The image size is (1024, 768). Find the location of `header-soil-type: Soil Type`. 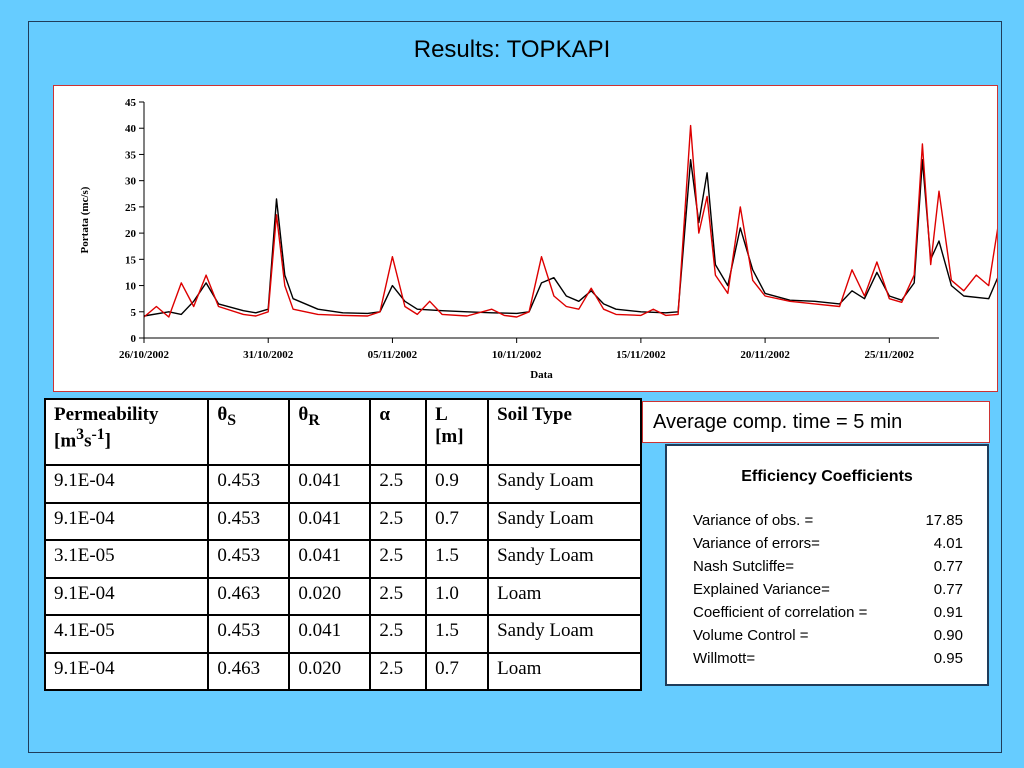

header-soil-type: Soil Type is located at coordinates (564, 432).